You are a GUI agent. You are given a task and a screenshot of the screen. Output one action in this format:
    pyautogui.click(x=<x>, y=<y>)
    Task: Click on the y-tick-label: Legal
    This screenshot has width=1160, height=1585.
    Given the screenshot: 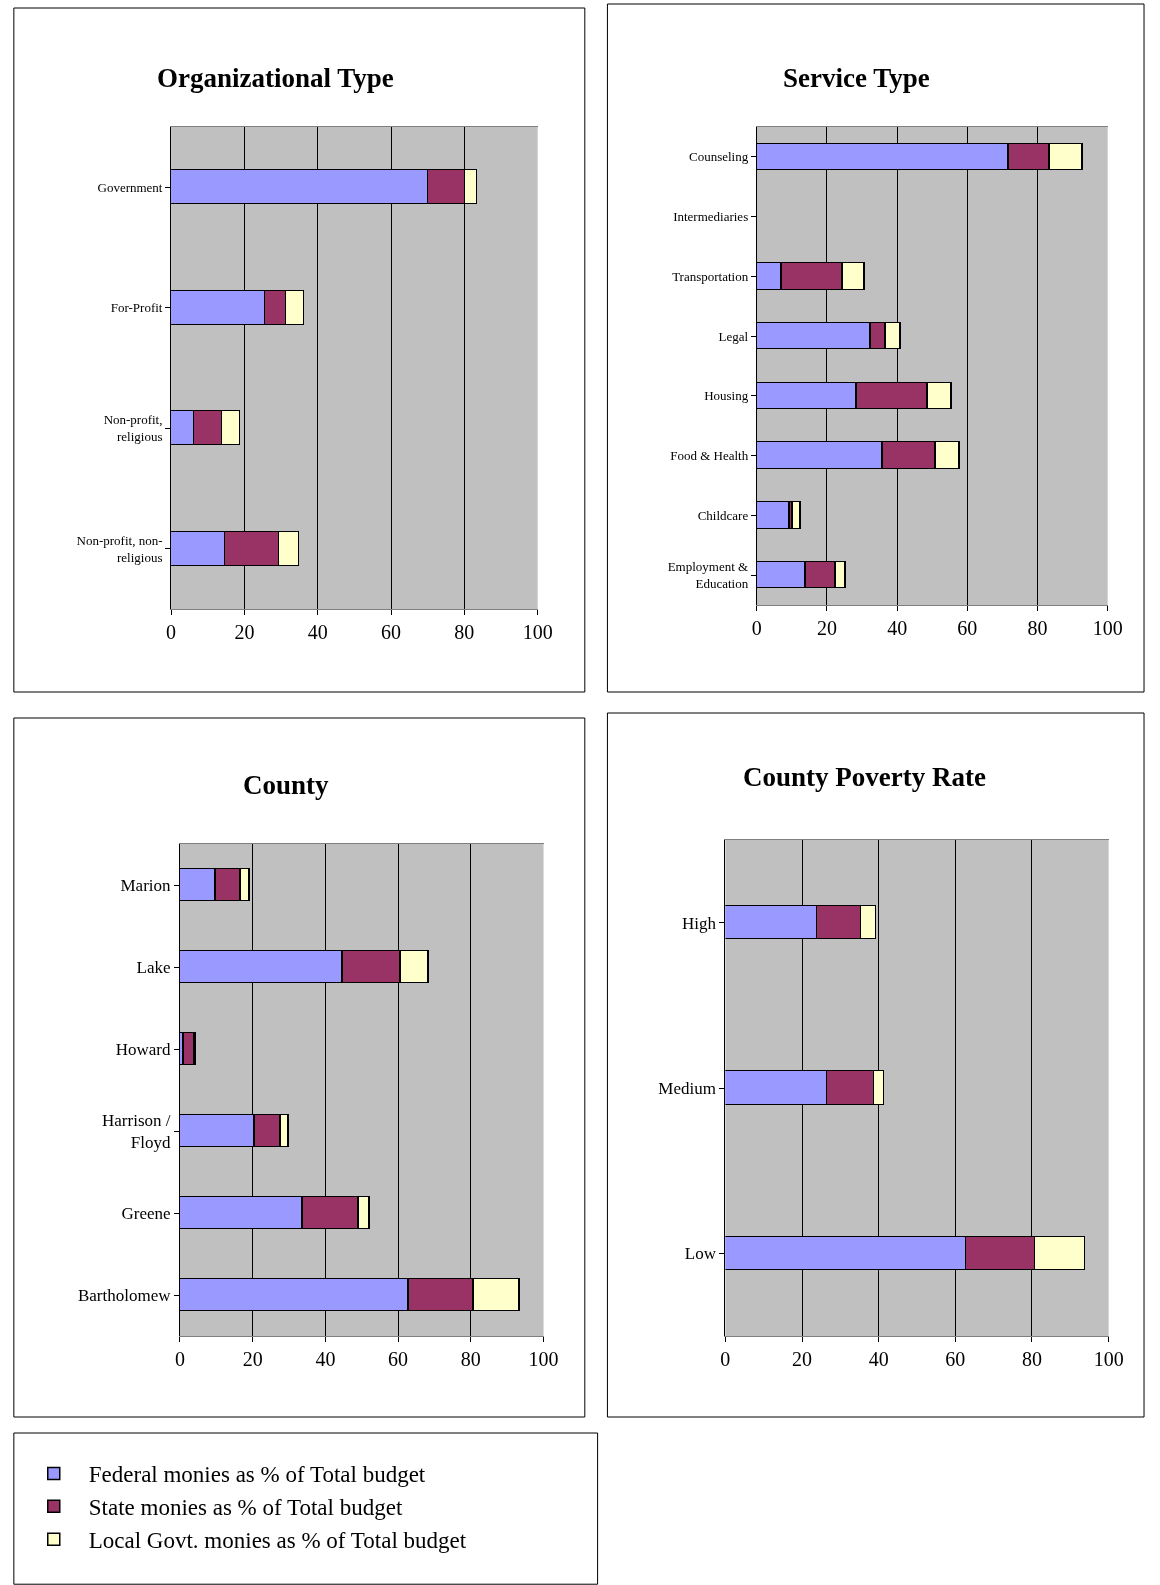 What is the action you would take?
    pyautogui.click(x=733, y=336)
    